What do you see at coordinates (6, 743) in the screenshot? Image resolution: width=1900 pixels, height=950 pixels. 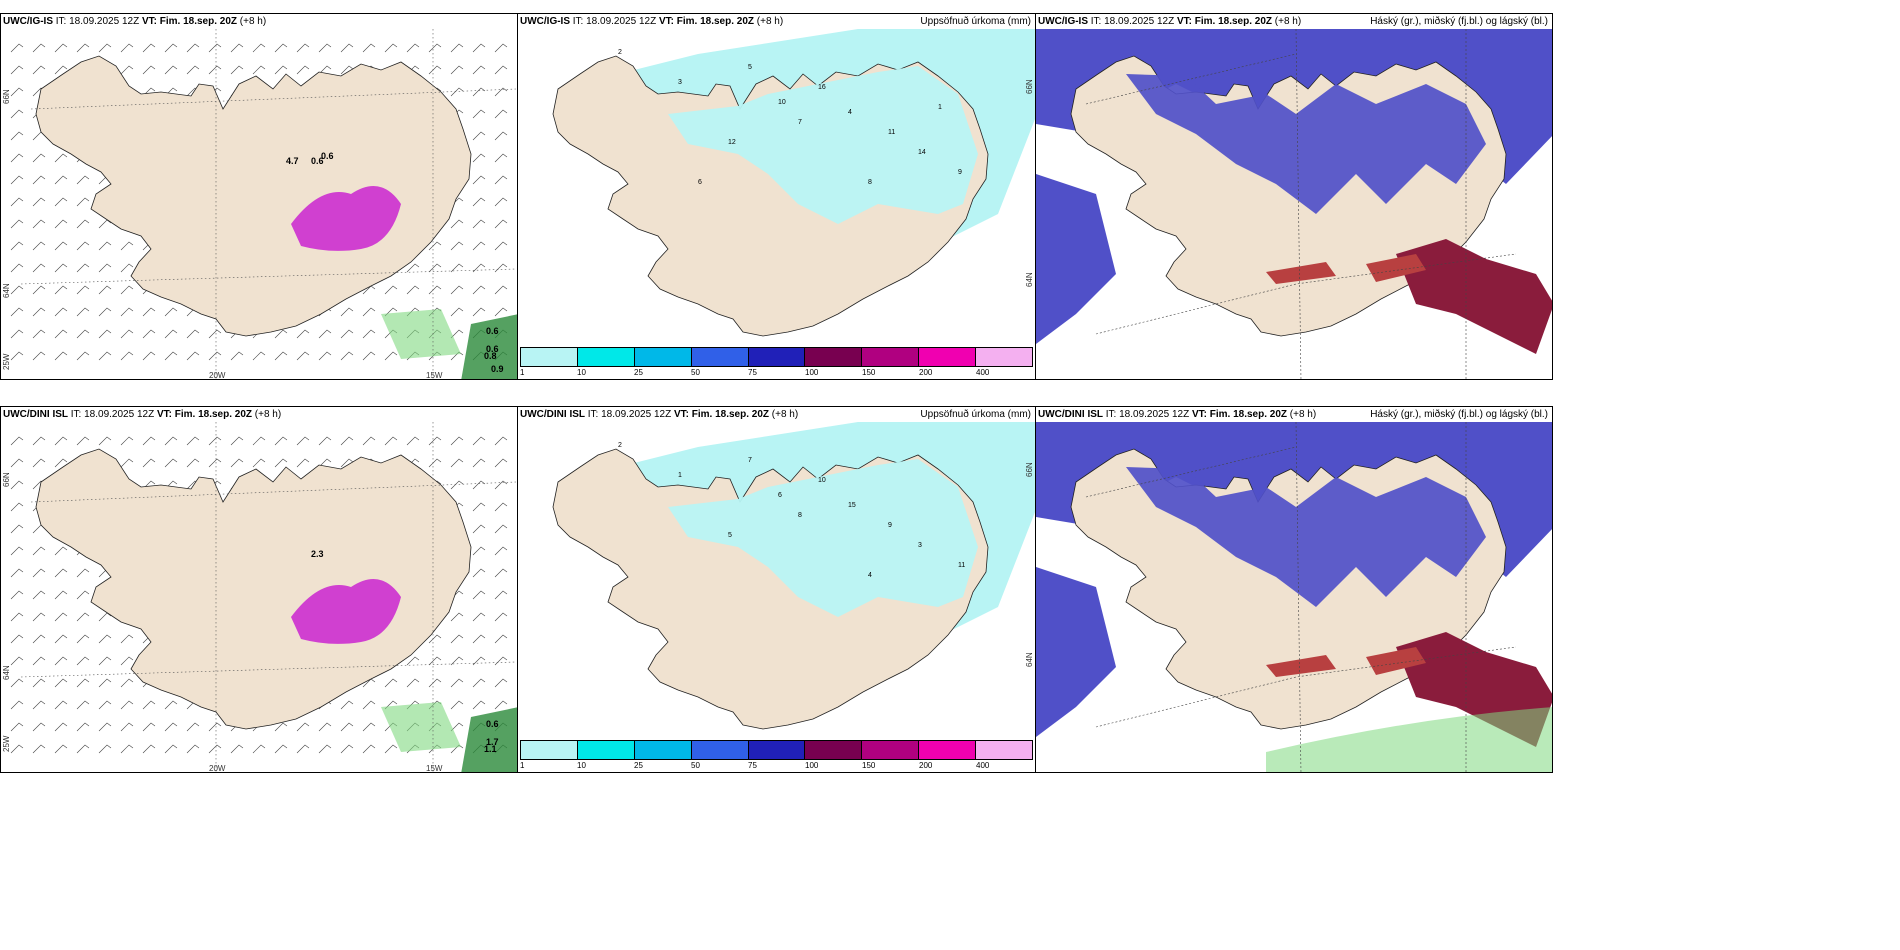 I see `lon-label-25w: 25W` at bounding box center [6, 743].